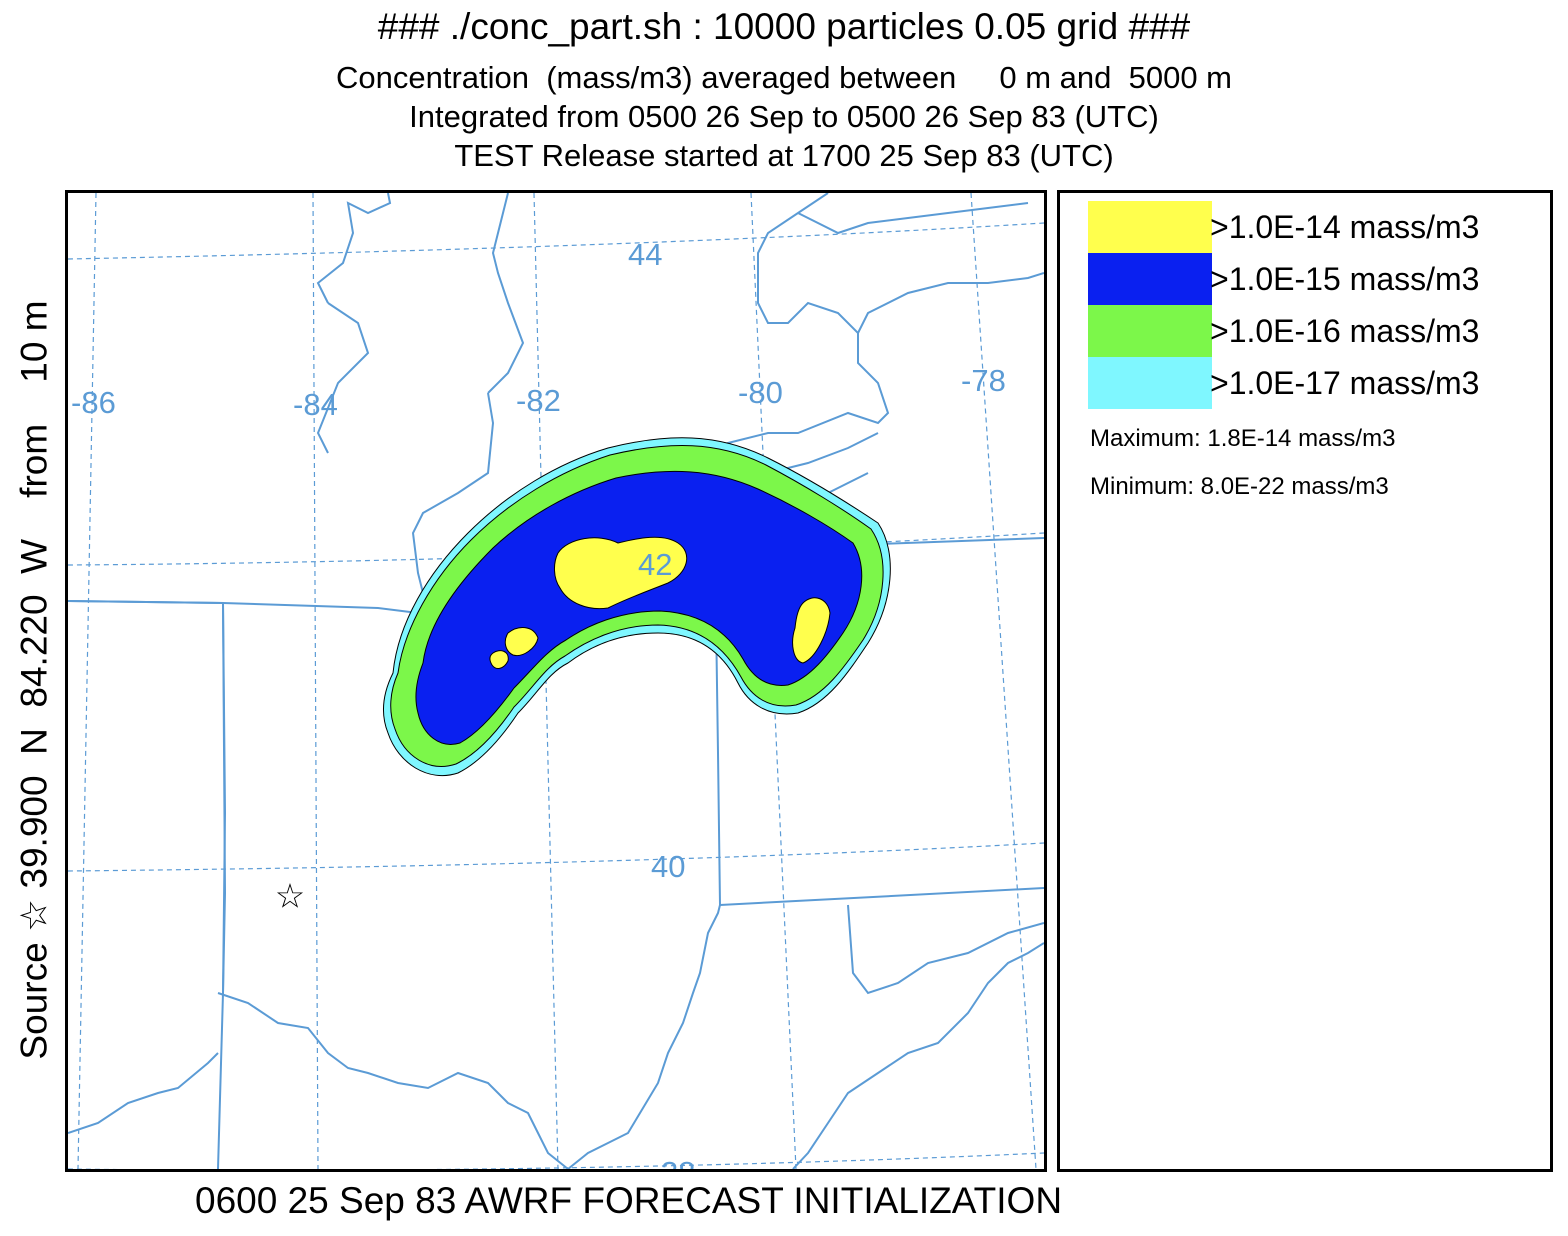 This screenshot has height=1236, width=1568. Describe the element at coordinates (258, 612) in the screenshot. I see `michigan-ohio-border` at that location.